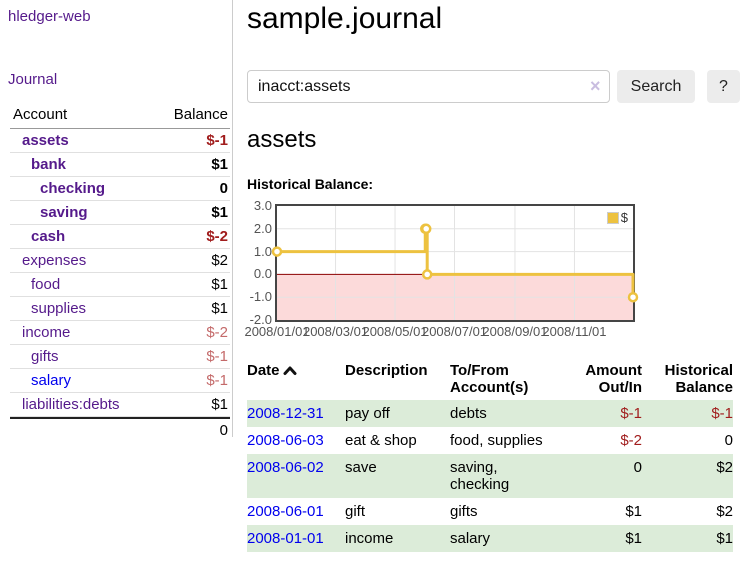  Describe the element at coordinates (510, 538) in the screenshot. I see `register-cell-accounts: salary` at that location.